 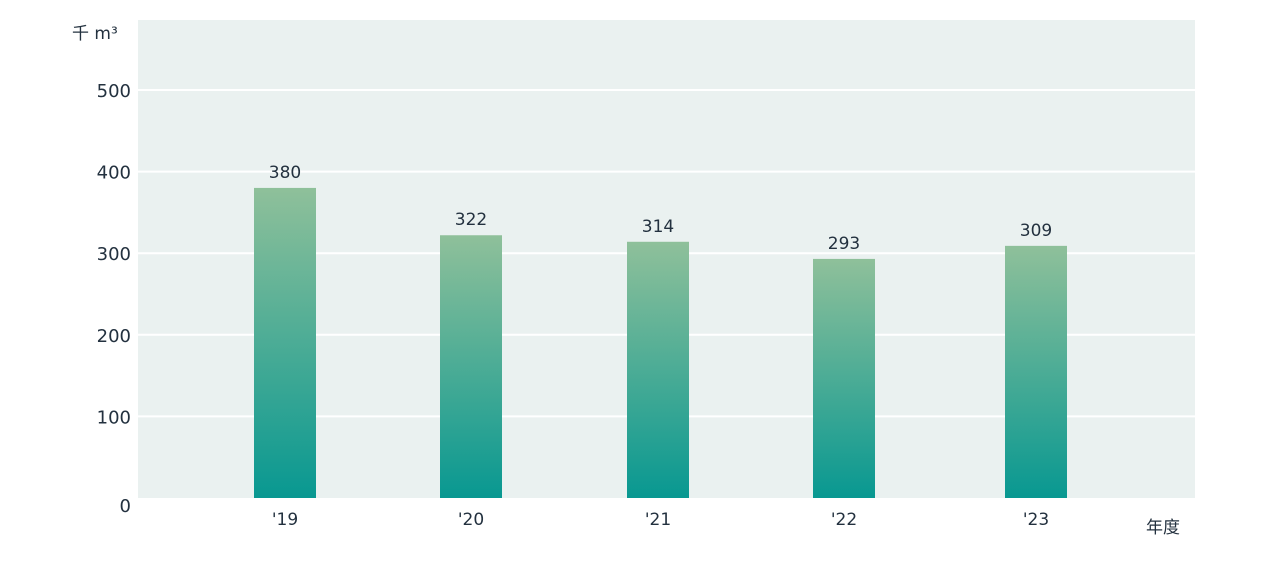 I want to click on y-tick-label: 100, so click(x=114, y=417).